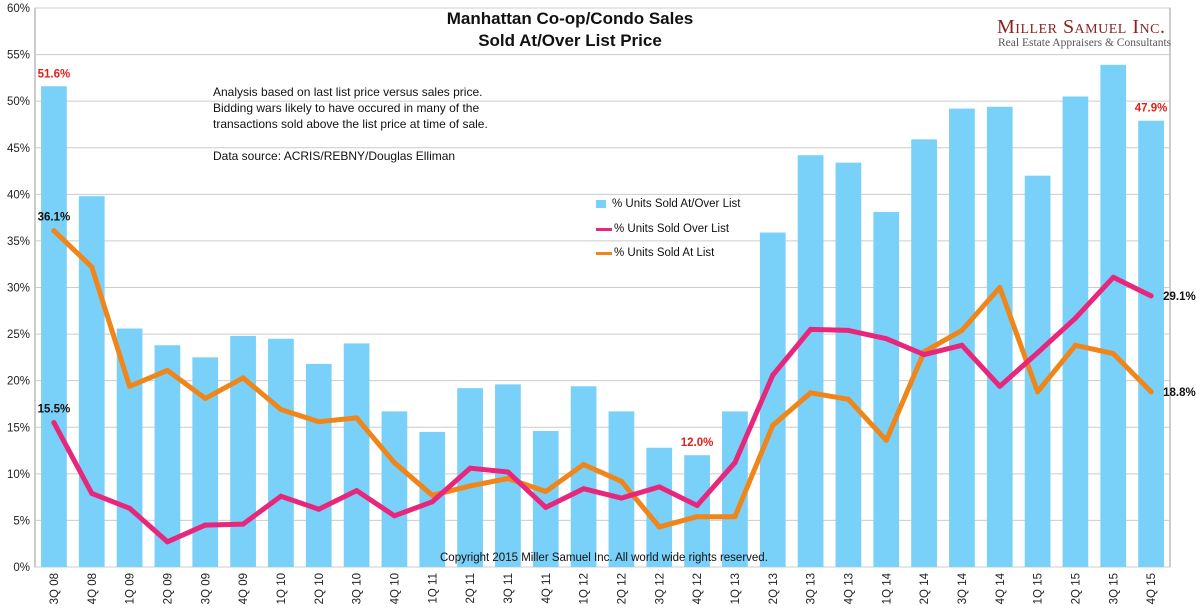  What do you see at coordinates (812, 588) in the screenshot?
I see `x-tick-label: 3Q 13` at bounding box center [812, 588].